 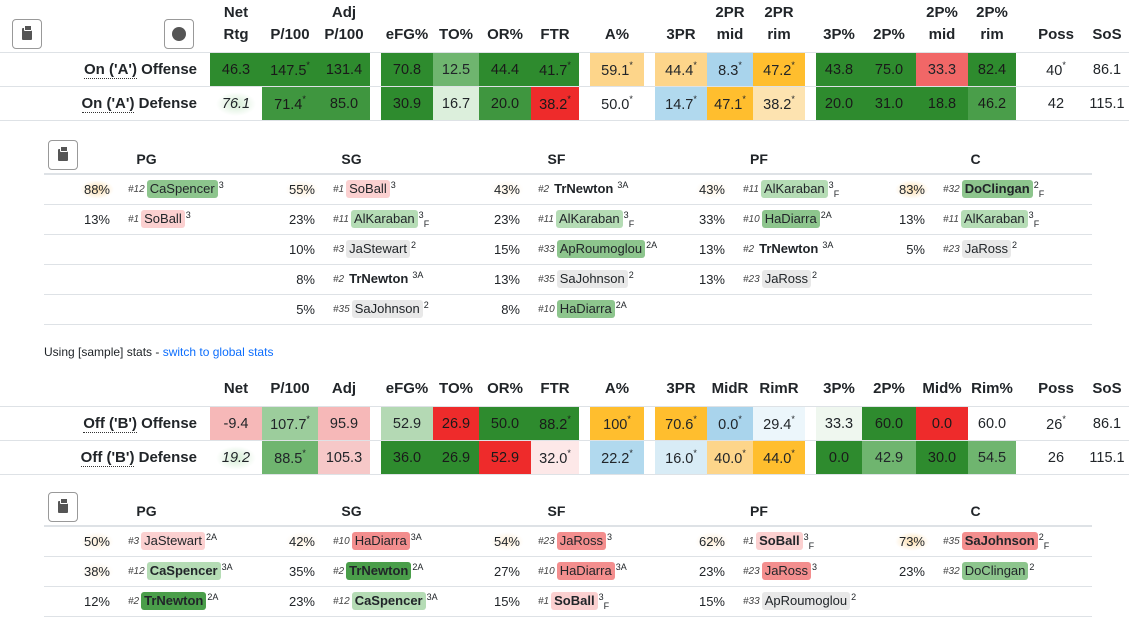 I want to click on position-header: C, so click(x=975, y=154).